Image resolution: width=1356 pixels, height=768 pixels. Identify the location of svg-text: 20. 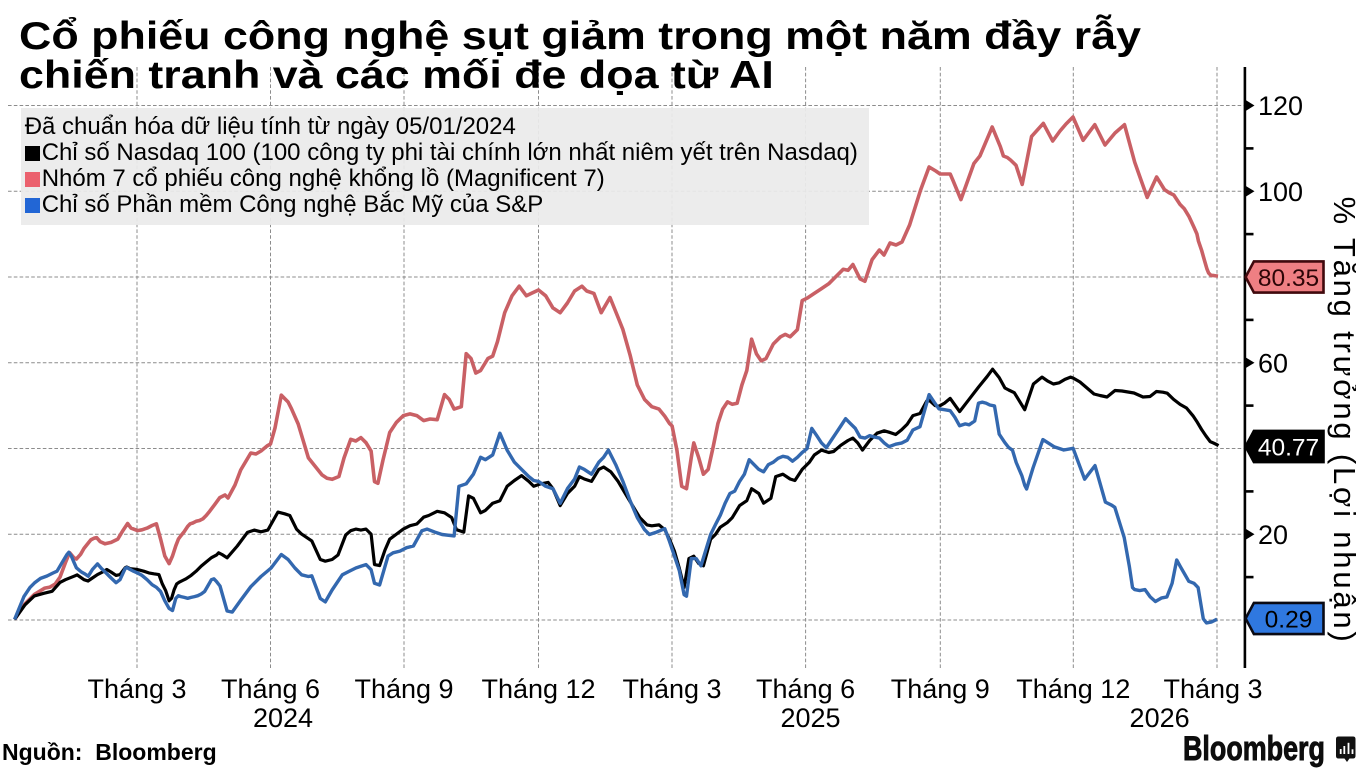
(1273, 535).